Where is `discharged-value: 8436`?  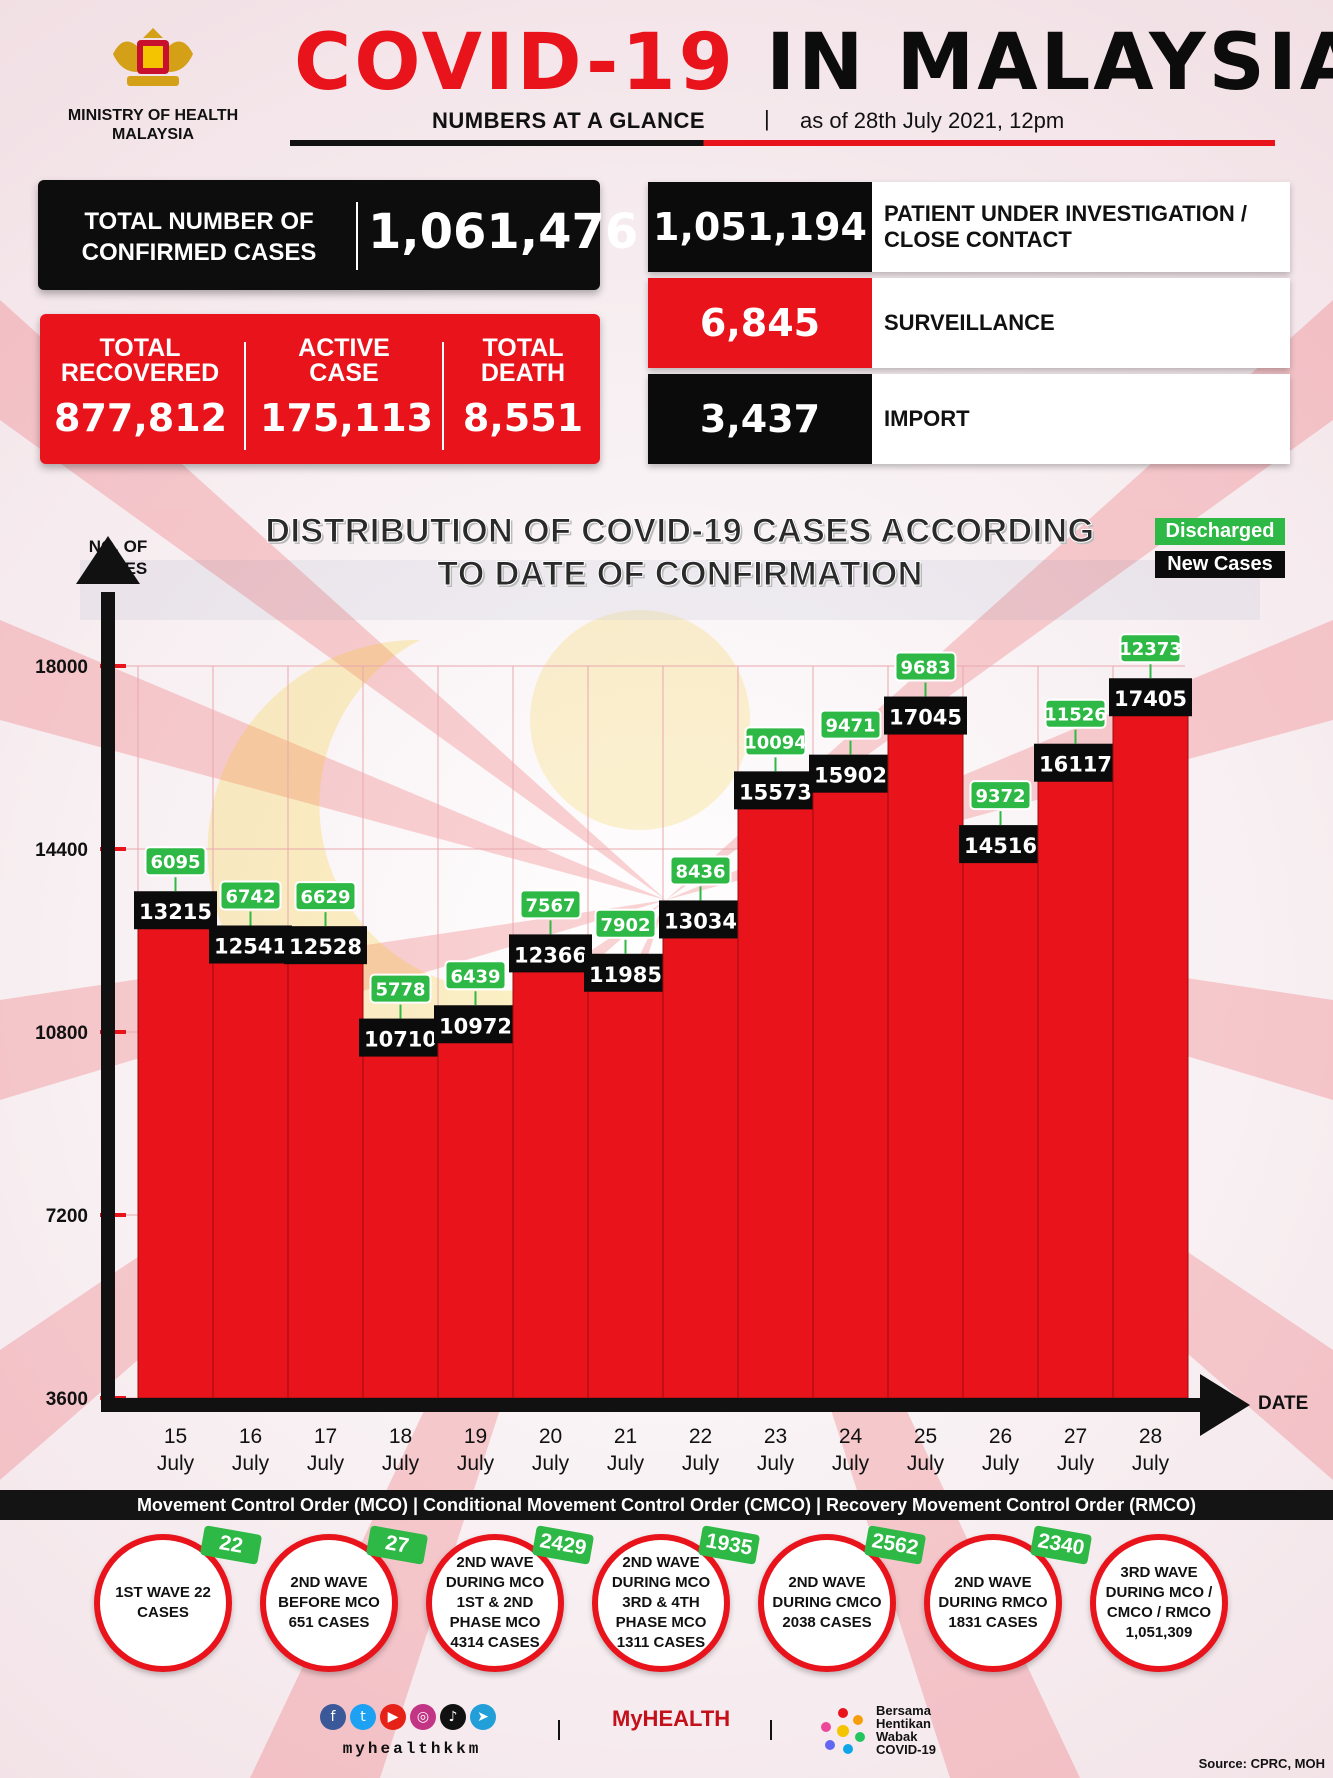 discharged-value: 8436 is located at coordinates (700, 871).